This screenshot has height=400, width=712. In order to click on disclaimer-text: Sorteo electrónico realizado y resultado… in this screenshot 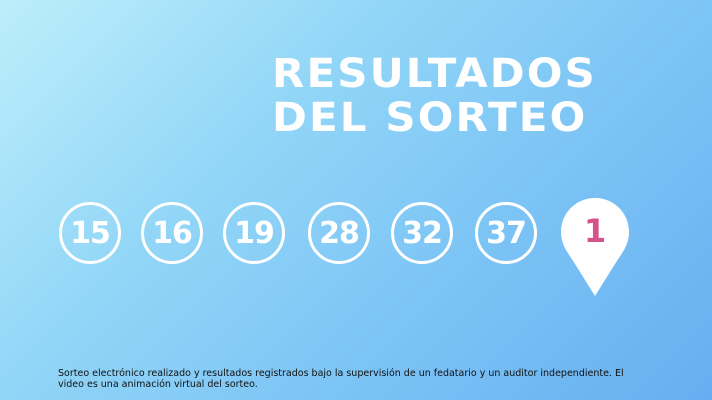, I will do `click(341, 379)`.